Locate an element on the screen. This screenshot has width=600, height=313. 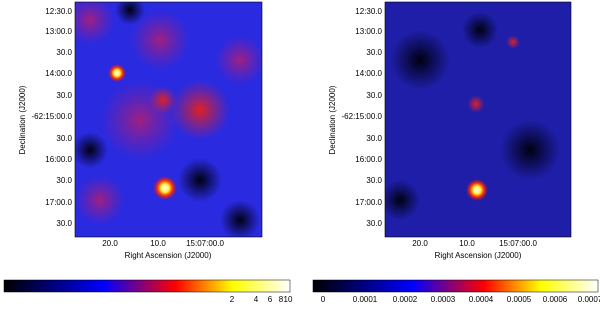
right-colorbar is located at coordinates (455, 286).